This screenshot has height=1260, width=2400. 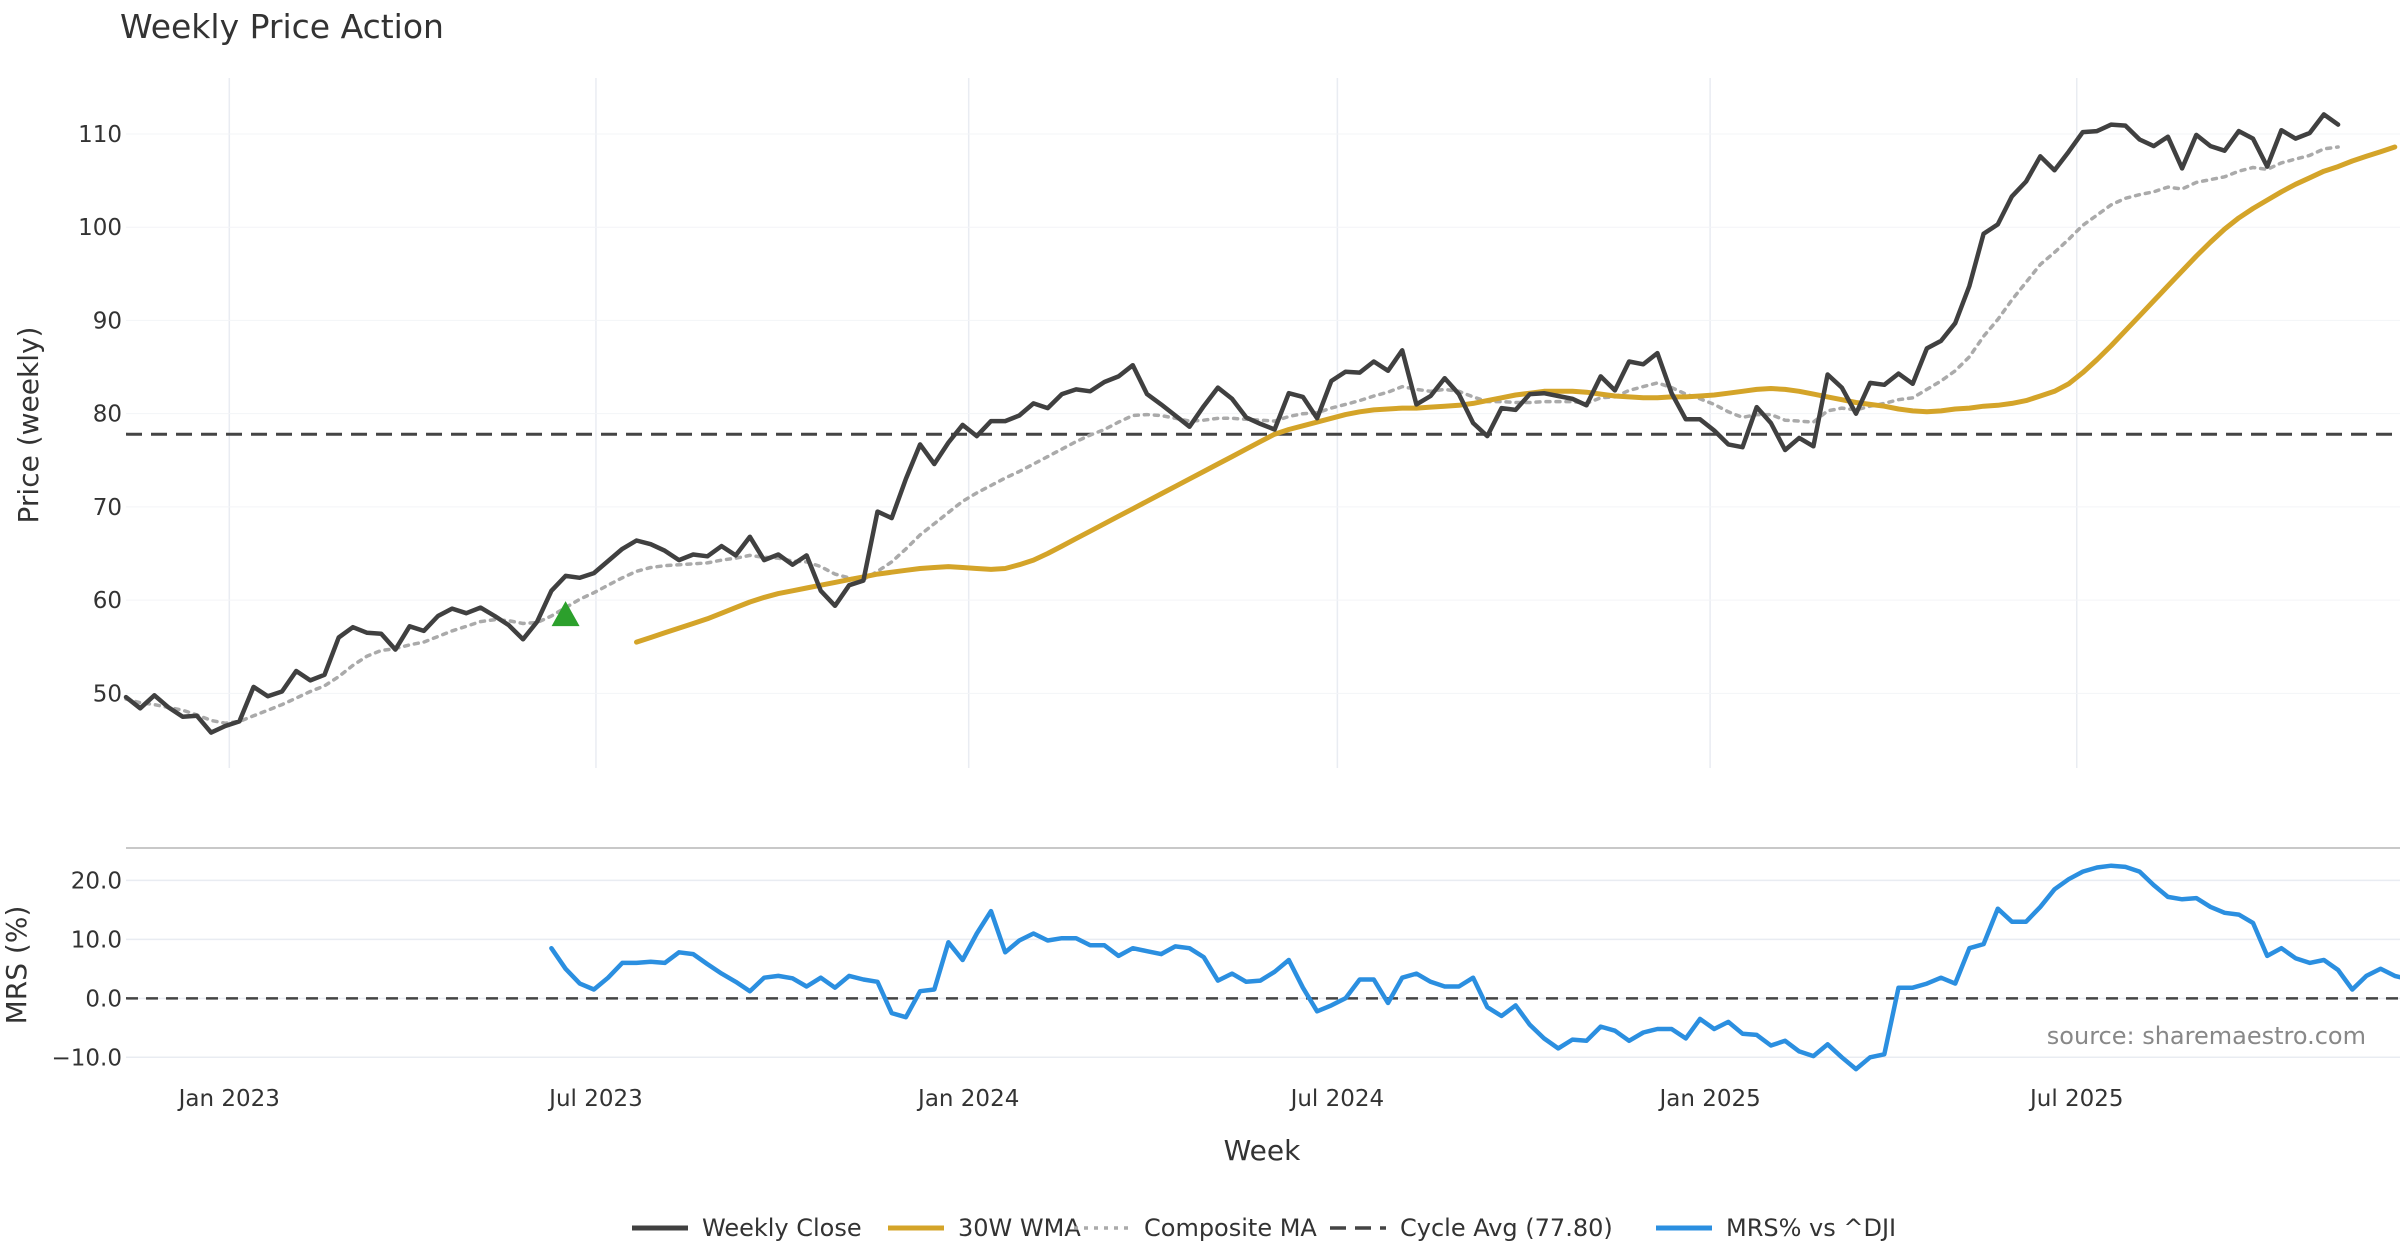 I want to click on x-tick-label: Jul 2025, so click(x=2076, y=1099).